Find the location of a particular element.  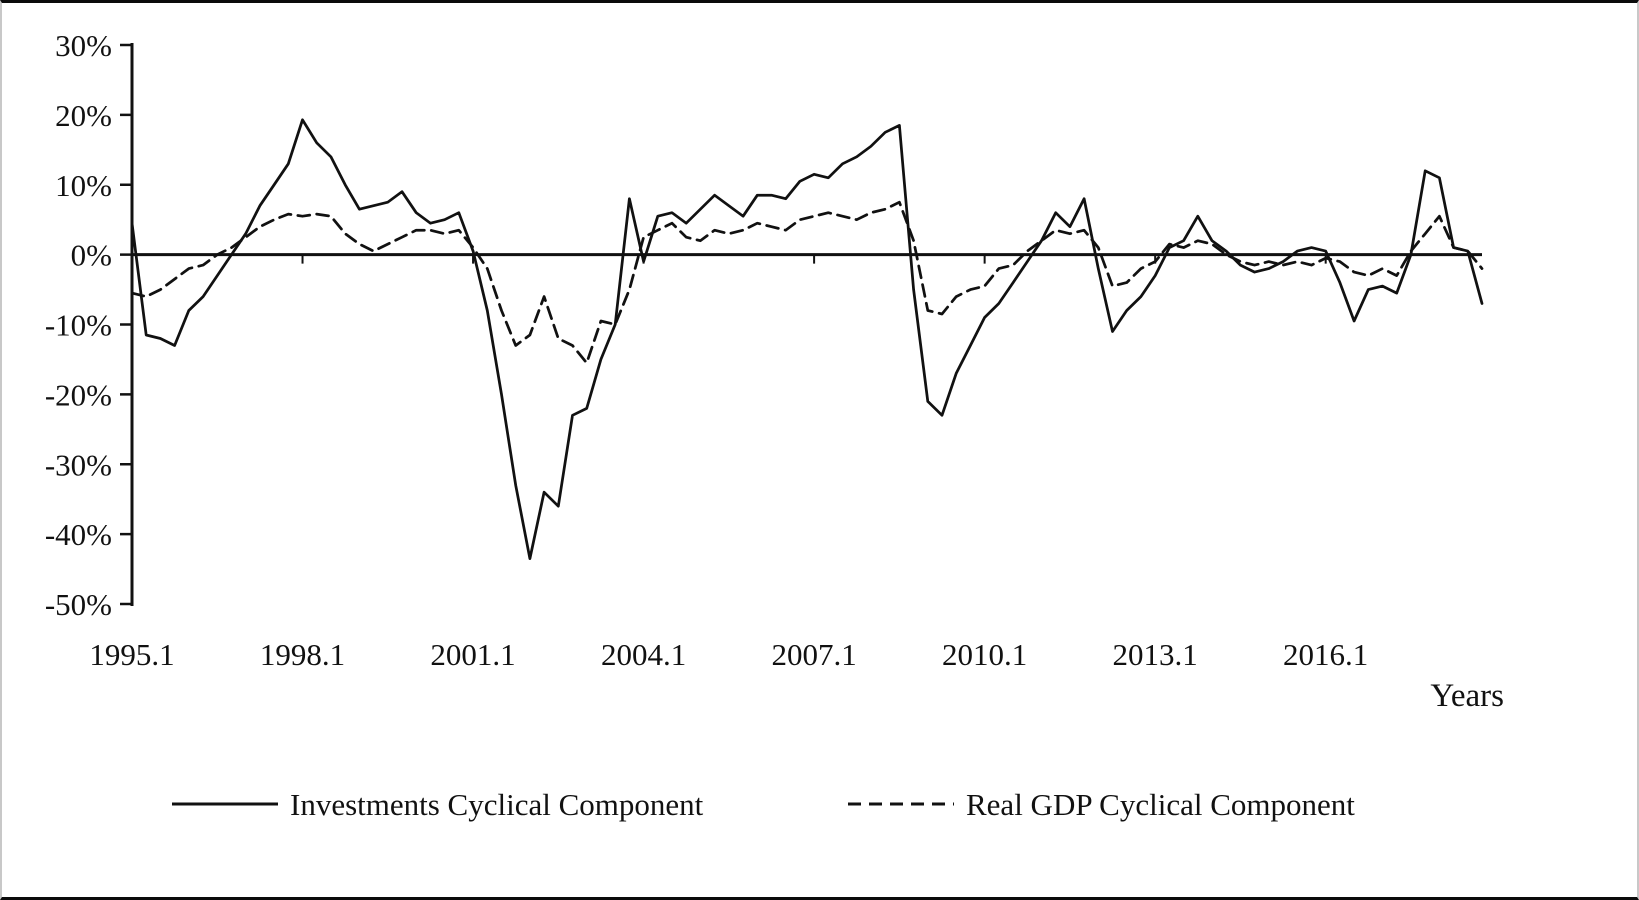

x-tick-label: 2010.1 is located at coordinates (984, 654).